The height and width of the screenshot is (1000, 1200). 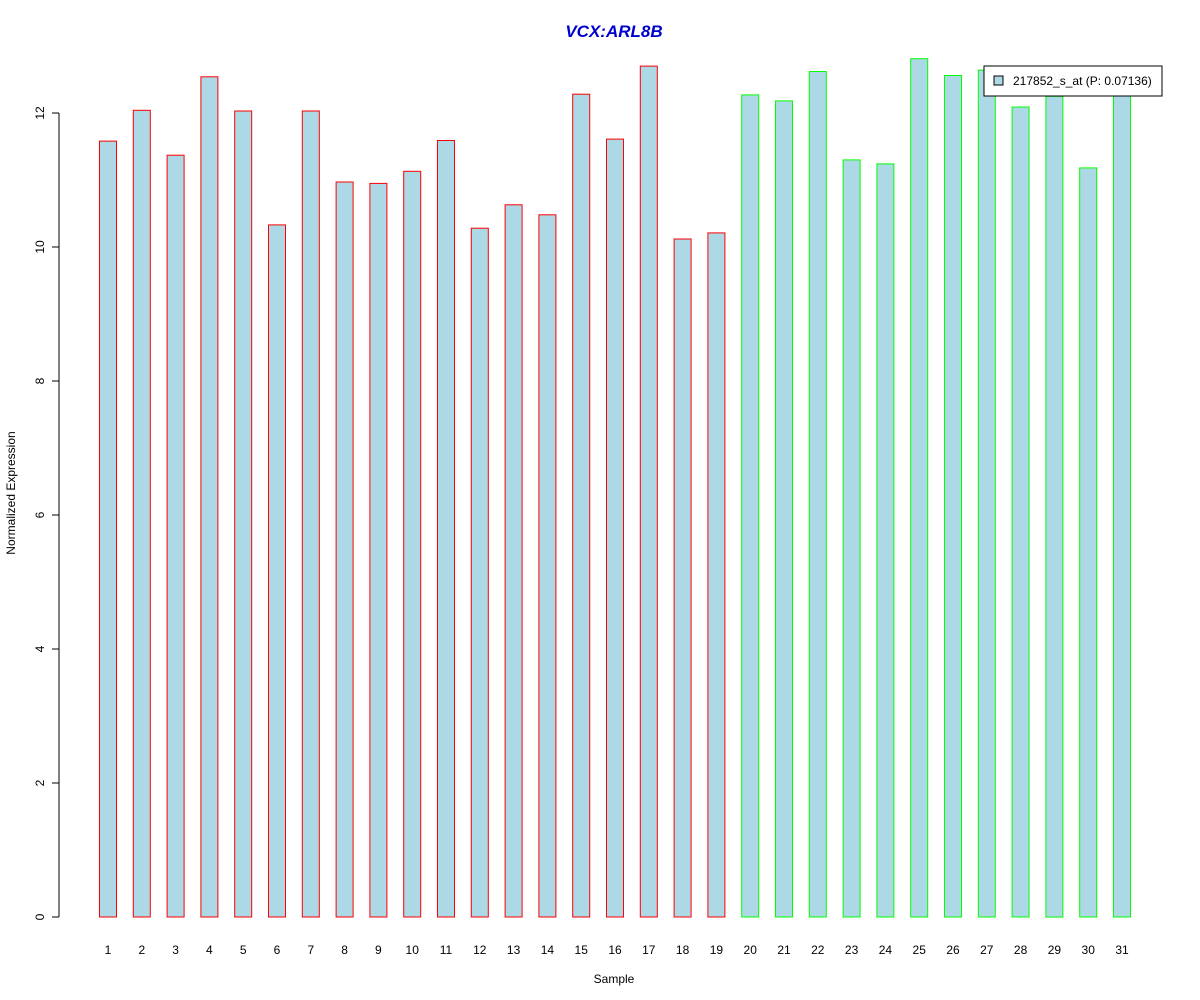 What do you see at coordinates (987, 950) in the screenshot?
I see `x-tick-label-27: 27` at bounding box center [987, 950].